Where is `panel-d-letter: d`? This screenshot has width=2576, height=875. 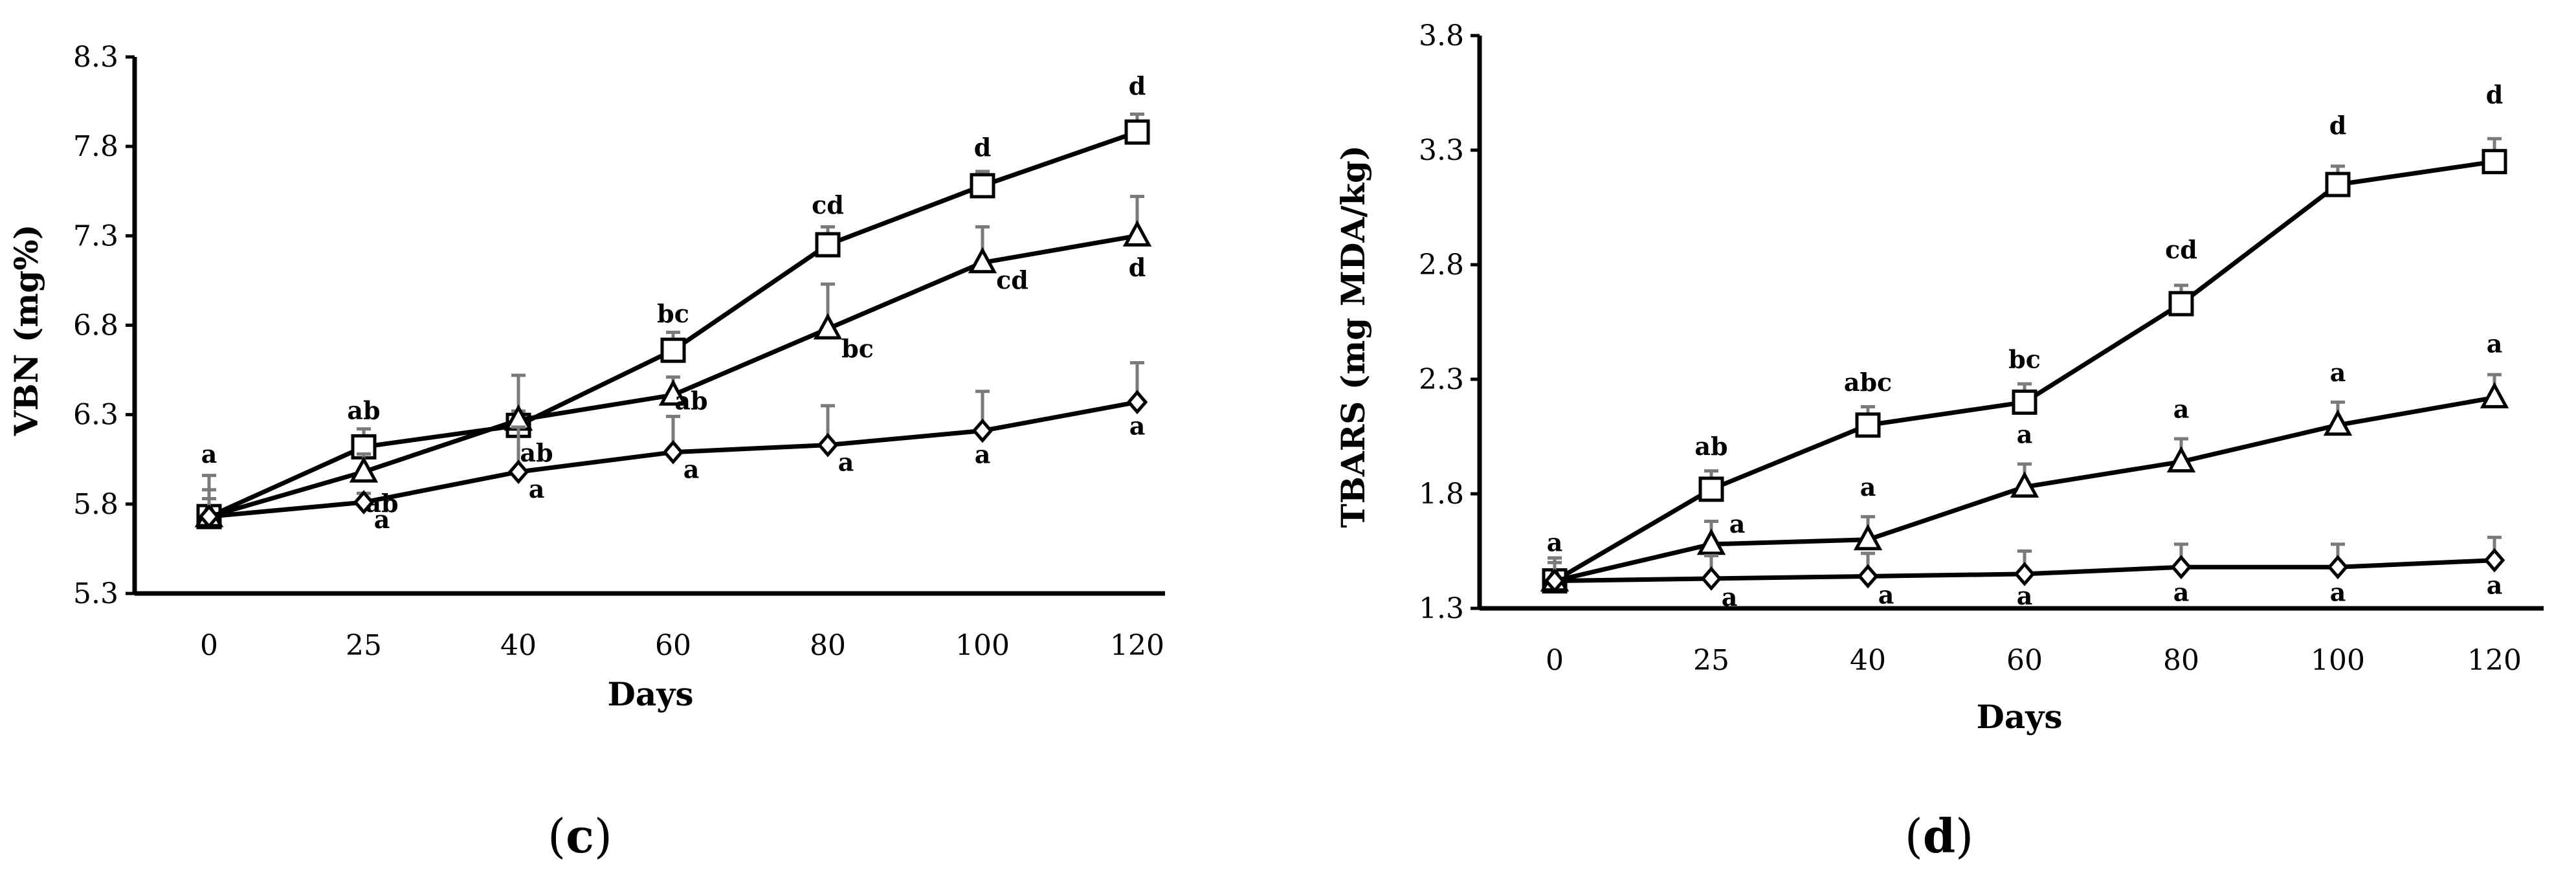
panel-d-letter: d is located at coordinates (1939, 835).